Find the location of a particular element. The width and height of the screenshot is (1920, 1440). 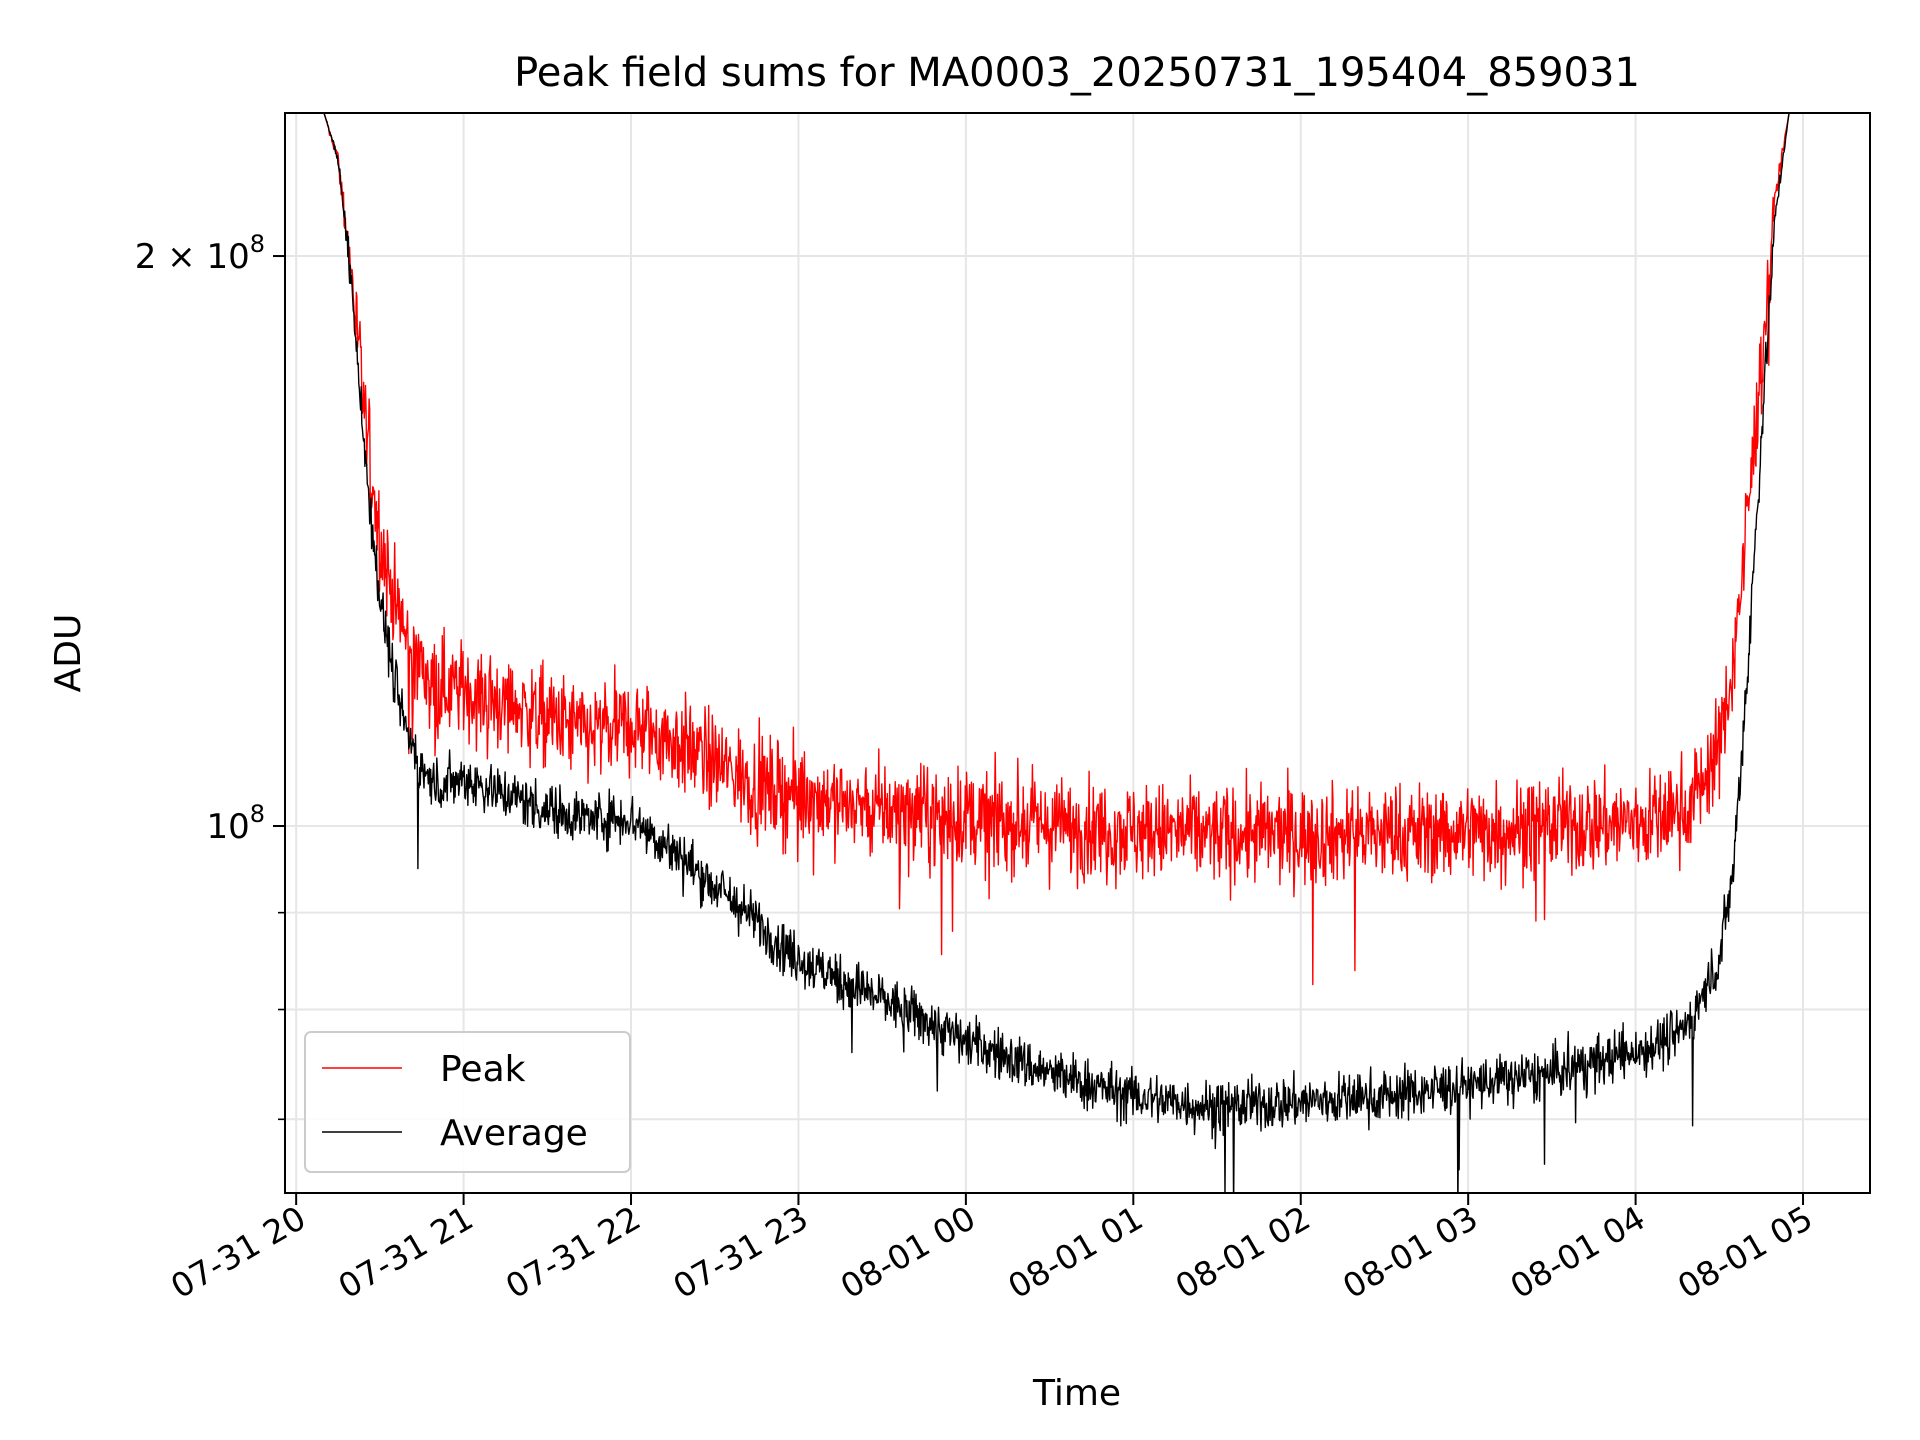

x-tick-label: 08-01 00 is located at coordinates (908, 1252).